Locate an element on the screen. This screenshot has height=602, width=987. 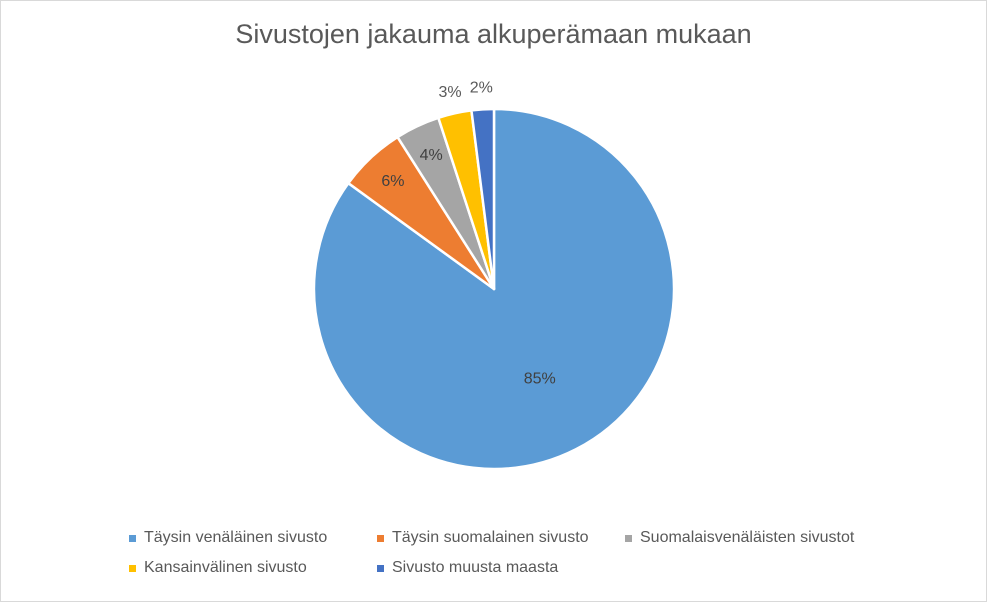
pie-slice-muusta-maasta is located at coordinates (483, 199).